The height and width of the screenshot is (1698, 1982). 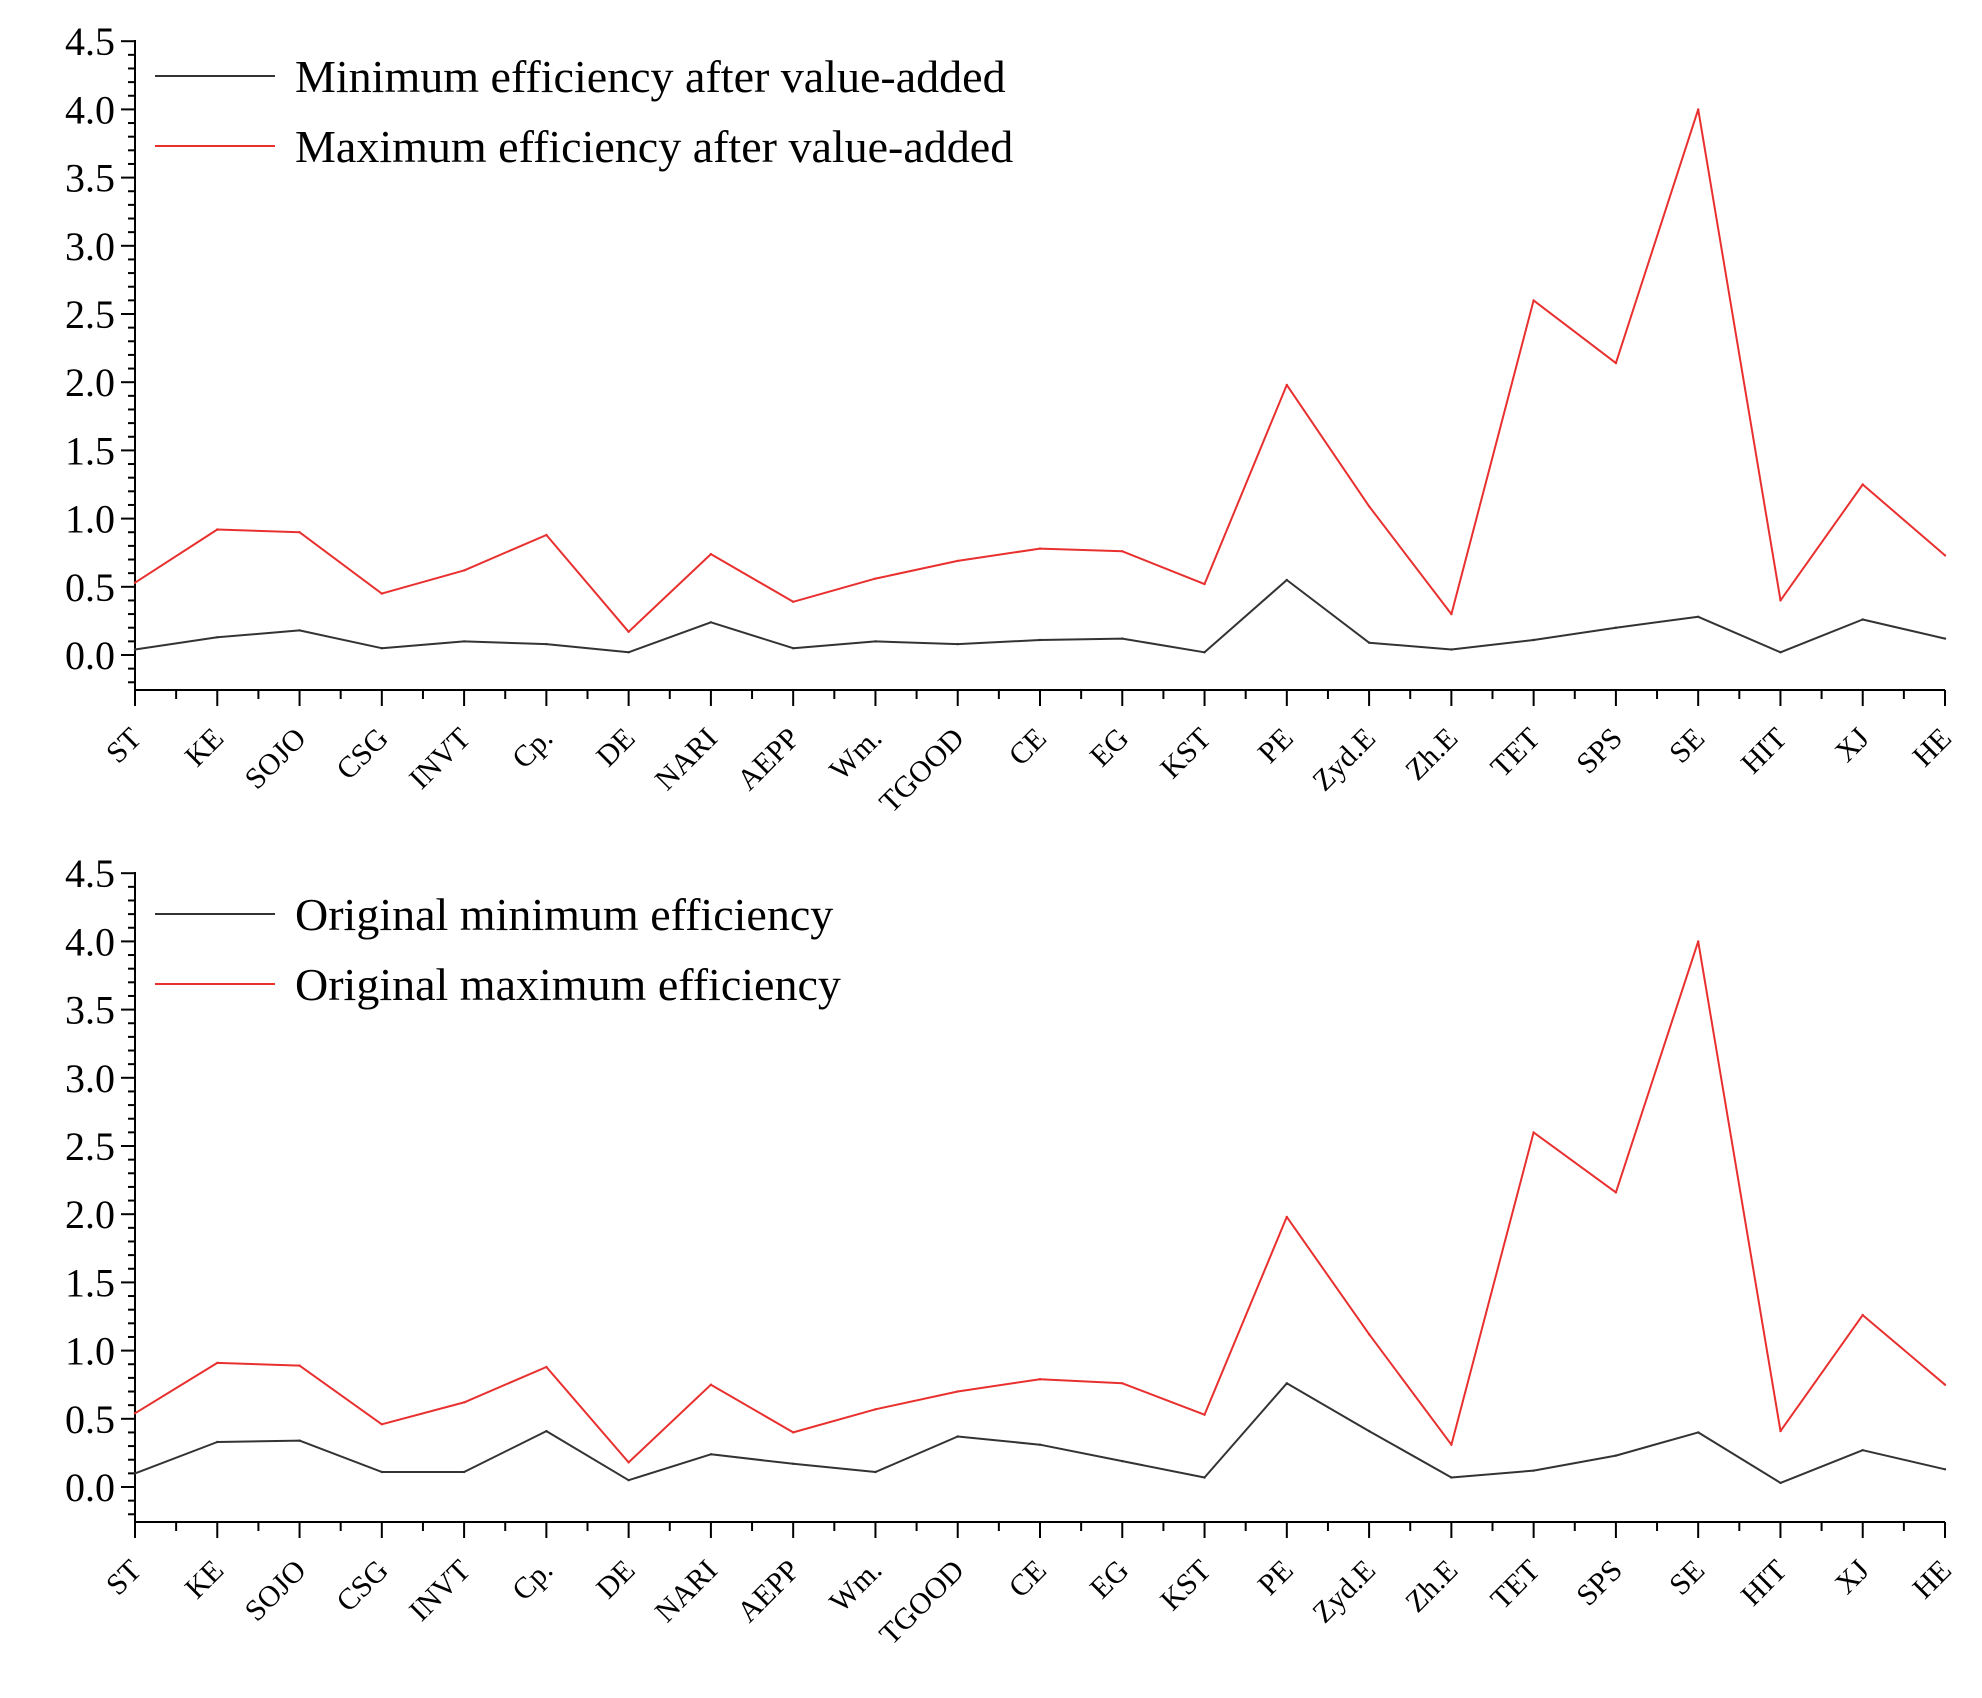 What do you see at coordinates (90, 1010) in the screenshot?
I see `y-tick-label: 3.5` at bounding box center [90, 1010].